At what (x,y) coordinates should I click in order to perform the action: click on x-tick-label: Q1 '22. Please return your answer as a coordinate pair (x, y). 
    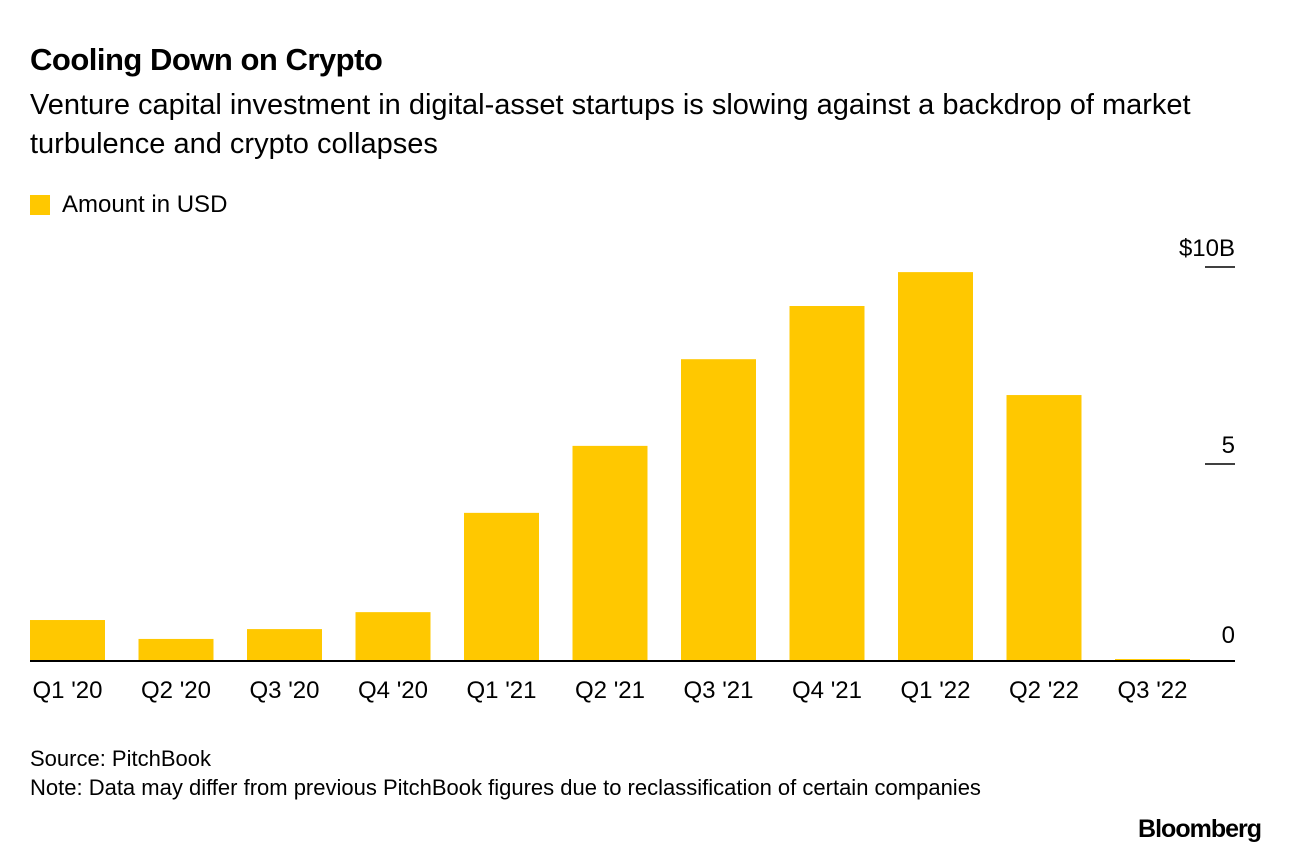
    Looking at the image, I should click on (936, 690).